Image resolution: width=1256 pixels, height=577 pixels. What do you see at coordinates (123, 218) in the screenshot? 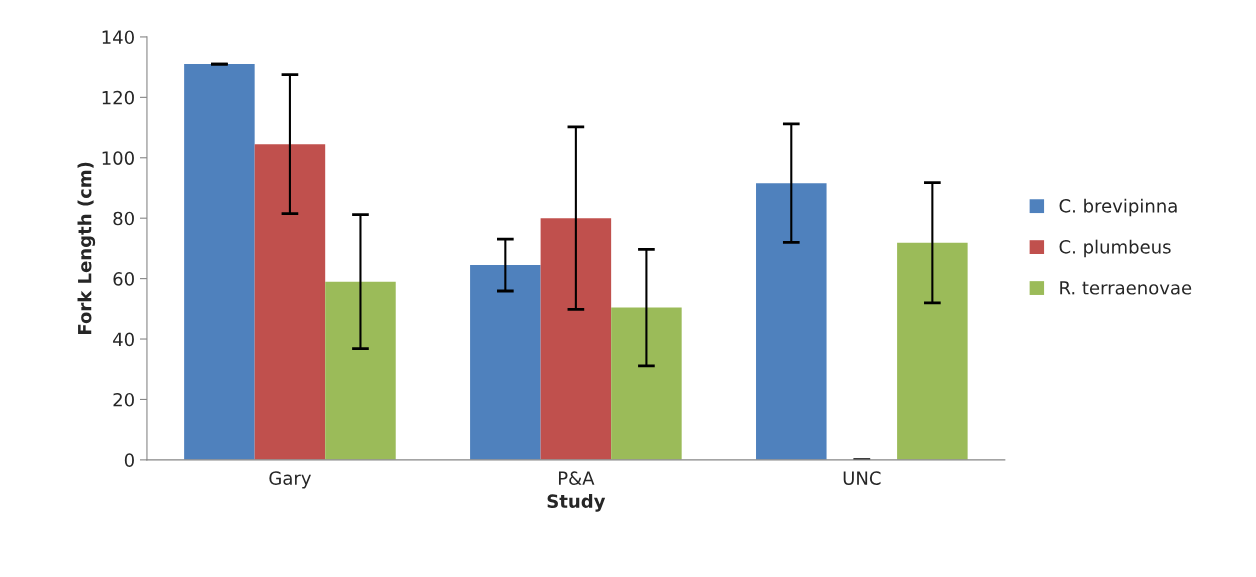
I see `y-tick-label: 80` at bounding box center [123, 218].